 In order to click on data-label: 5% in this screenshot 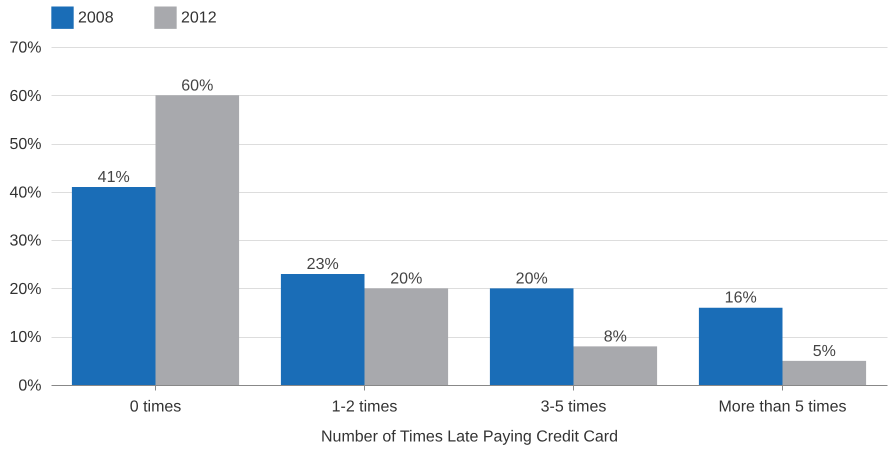, I will do `click(824, 351)`.